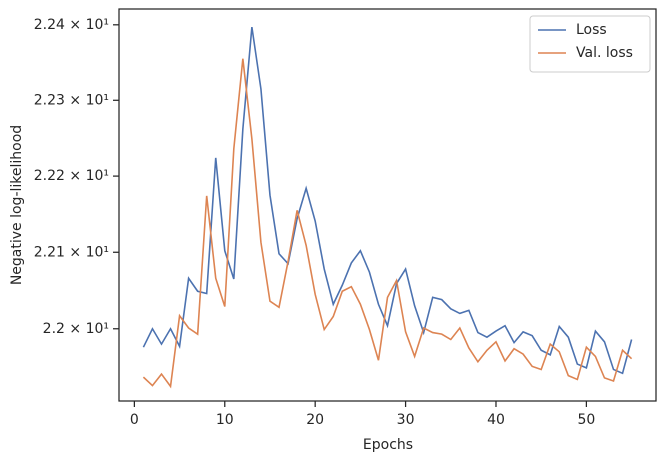 Image resolution: width=666 pixels, height=463 pixels. I want to click on x-tick-label: 40, so click(496, 420).